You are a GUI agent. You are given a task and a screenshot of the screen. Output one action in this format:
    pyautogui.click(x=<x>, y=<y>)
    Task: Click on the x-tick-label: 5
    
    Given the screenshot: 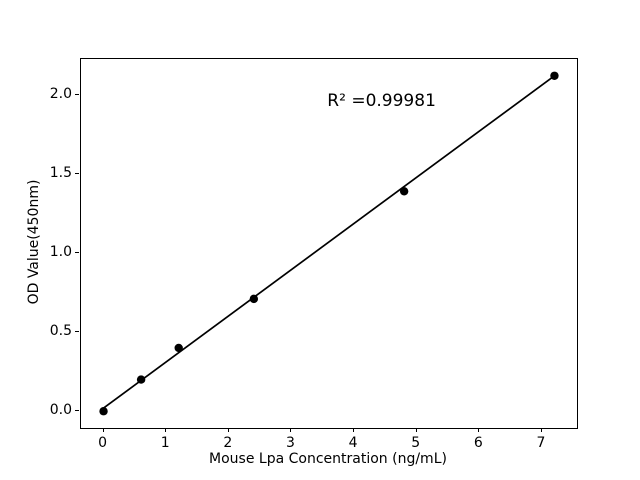 What is the action you would take?
    pyautogui.click(x=416, y=443)
    